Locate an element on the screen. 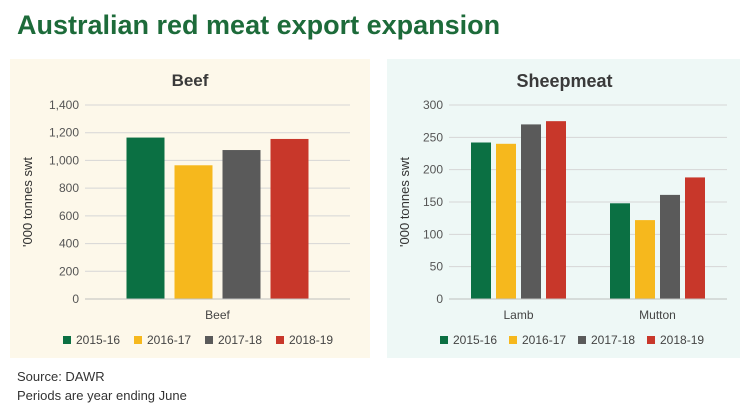  y-tick-label: 1,000 is located at coordinates (64, 160).